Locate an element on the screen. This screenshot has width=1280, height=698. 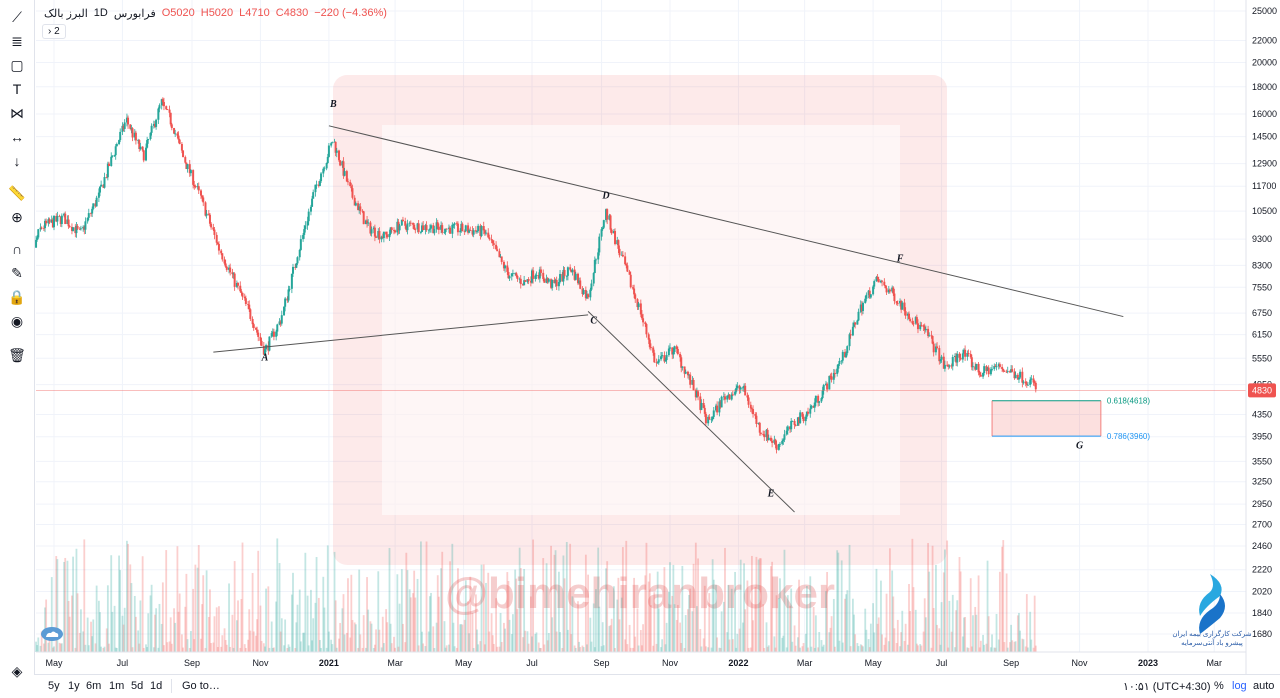
arrow-down-icon: ↓ is located at coordinates (17, 161).